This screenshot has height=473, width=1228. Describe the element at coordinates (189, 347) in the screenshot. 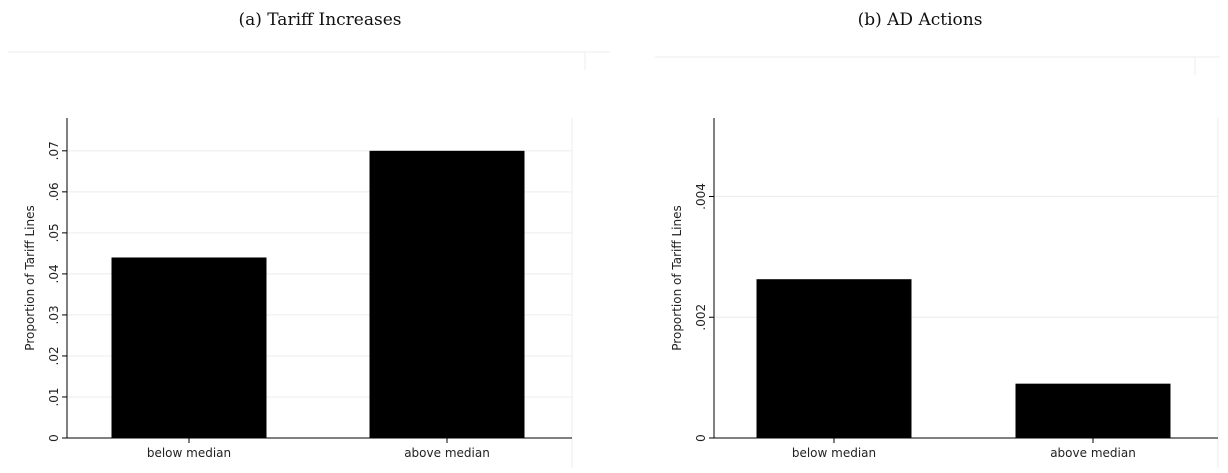

I see `bar-a-below-median` at that location.